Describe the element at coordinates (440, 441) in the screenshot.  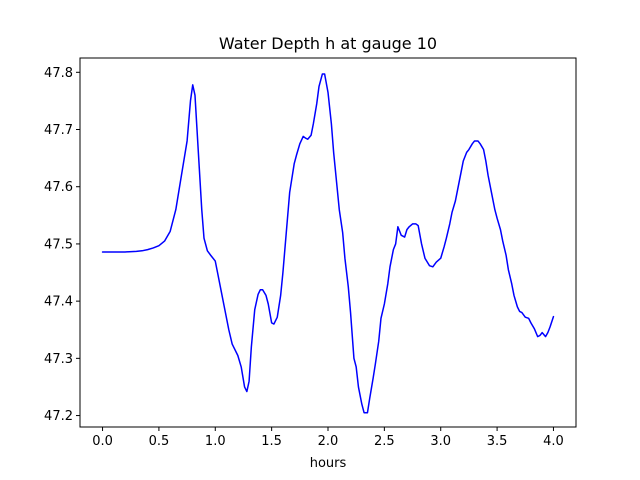
I see `x-tick-label: 3.0` at that location.